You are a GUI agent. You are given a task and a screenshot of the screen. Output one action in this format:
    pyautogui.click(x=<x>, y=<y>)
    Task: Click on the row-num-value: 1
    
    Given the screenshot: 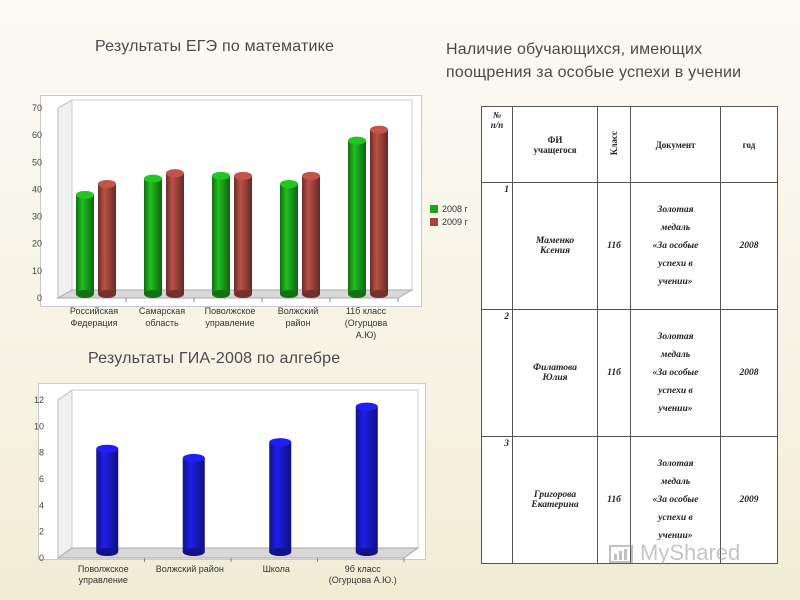 What is the action you would take?
    pyautogui.click(x=506, y=190)
    